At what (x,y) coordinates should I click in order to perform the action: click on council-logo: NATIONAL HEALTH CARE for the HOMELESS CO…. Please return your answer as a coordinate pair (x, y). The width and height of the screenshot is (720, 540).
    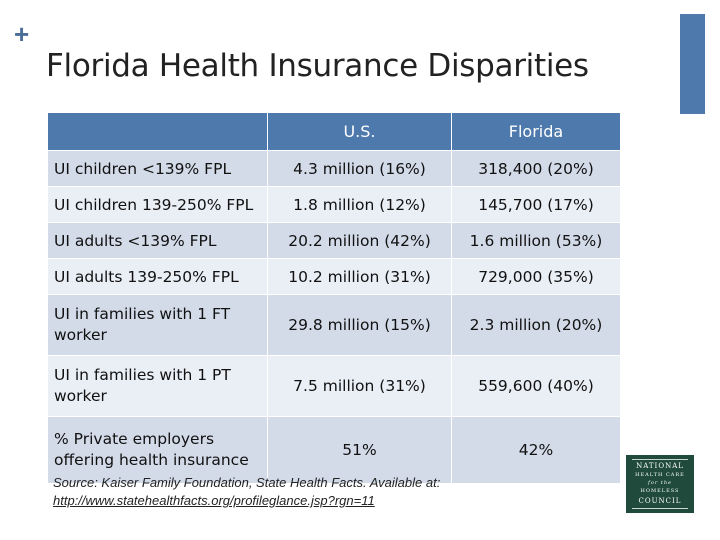
    Looking at the image, I should click on (660, 484).